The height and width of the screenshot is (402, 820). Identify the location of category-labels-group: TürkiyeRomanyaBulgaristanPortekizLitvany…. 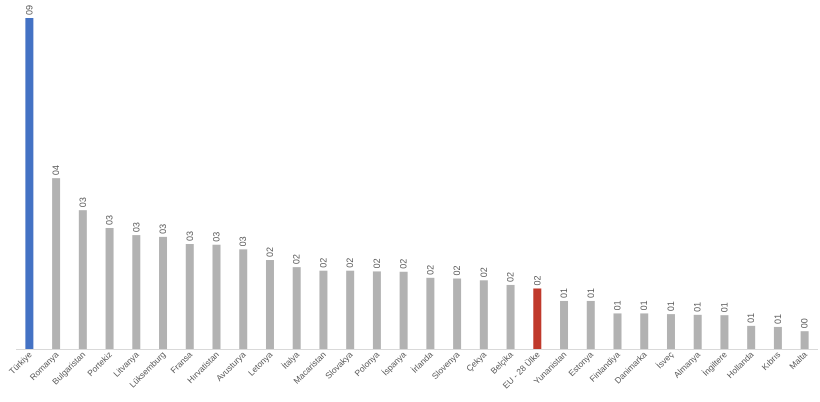
(408, 370).